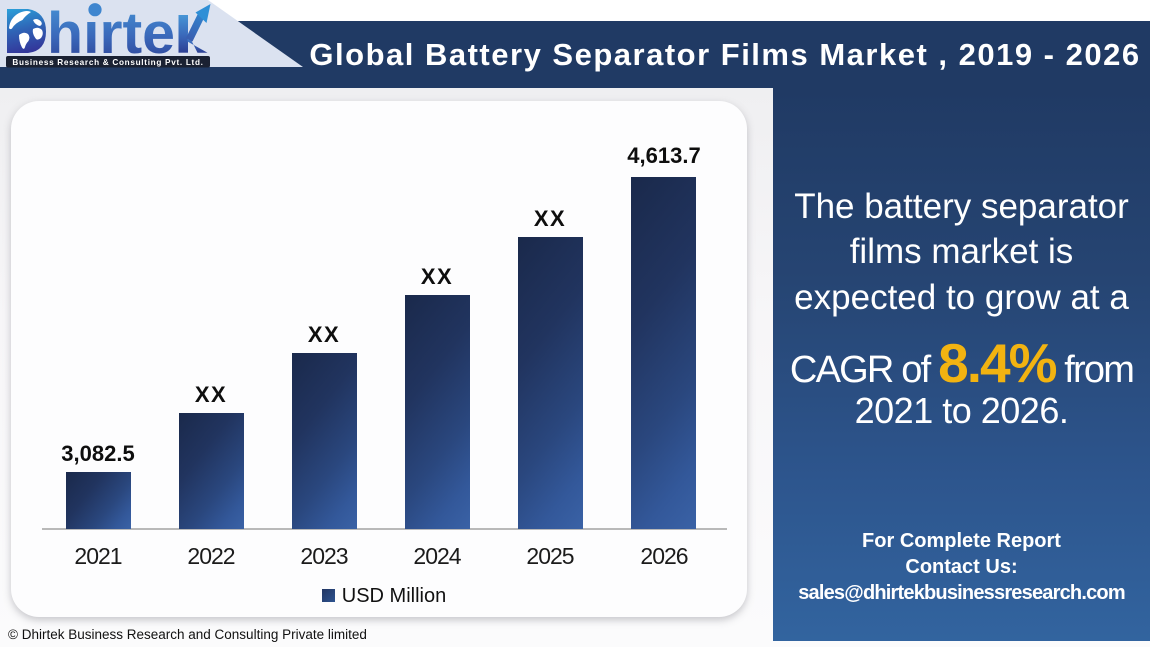 The height and width of the screenshot is (647, 1150). What do you see at coordinates (111, 33) in the screenshot?
I see `svg-text: hirte` at bounding box center [111, 33].